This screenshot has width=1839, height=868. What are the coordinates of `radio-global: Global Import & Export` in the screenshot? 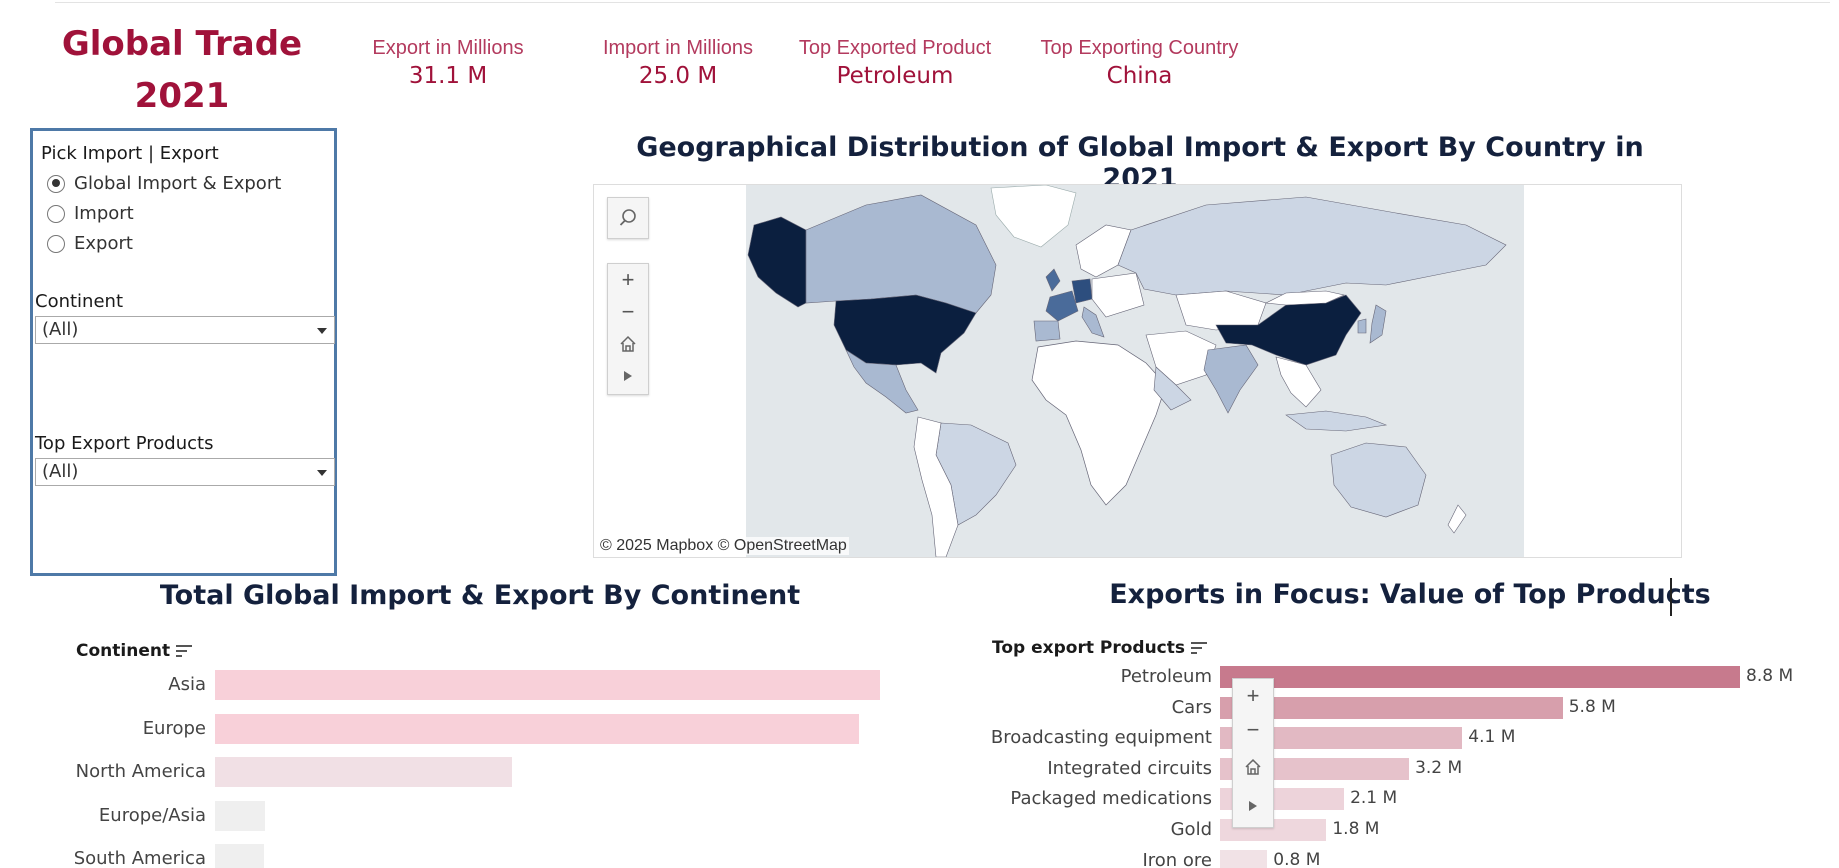 It's located at (164, 183).